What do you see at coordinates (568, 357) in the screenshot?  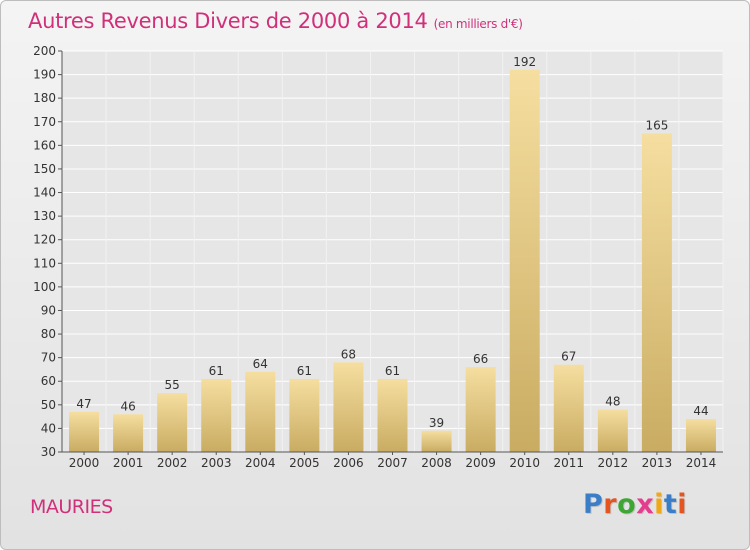 I see `bar-value-label: 67` at bounding box center [568, 357].